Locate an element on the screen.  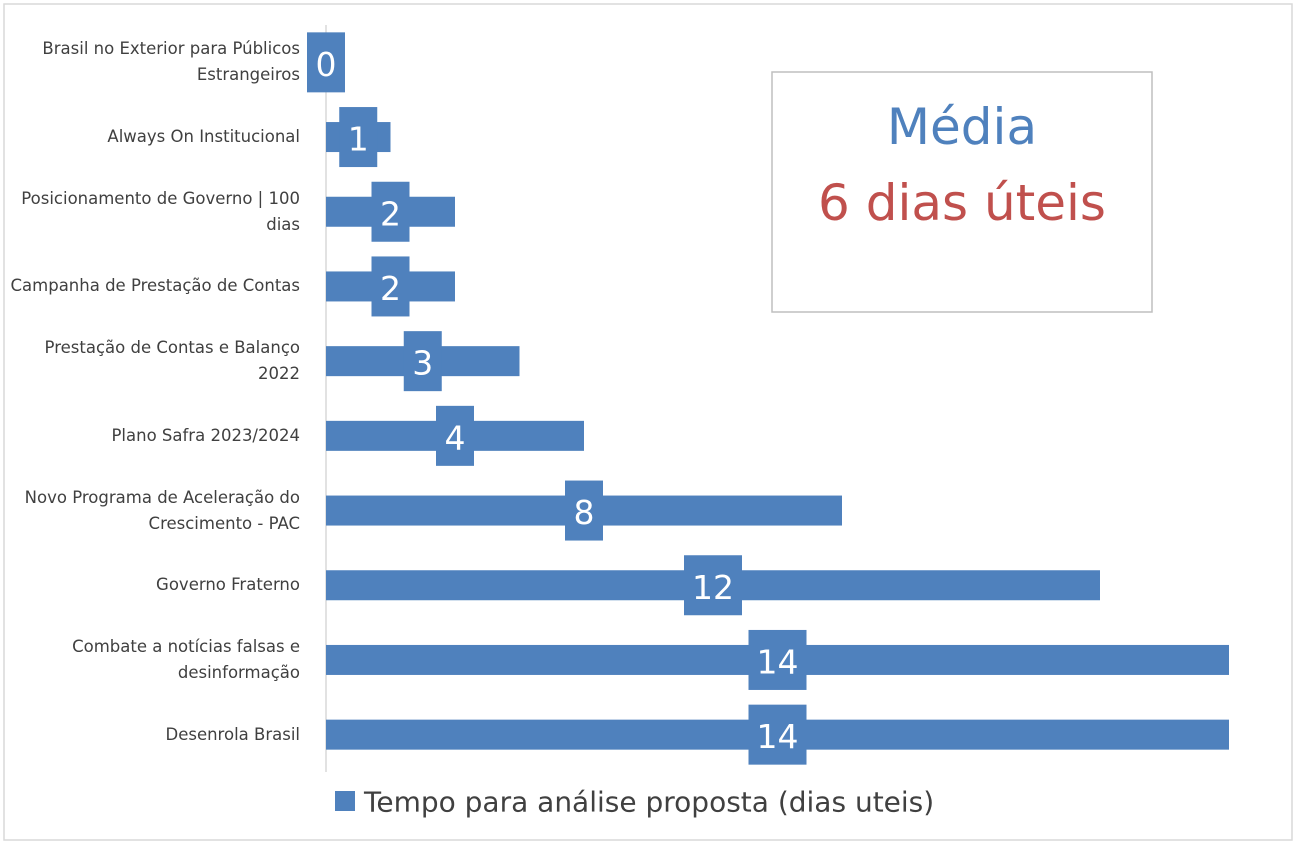
legend-swatch is located at coordinates (345, 801).